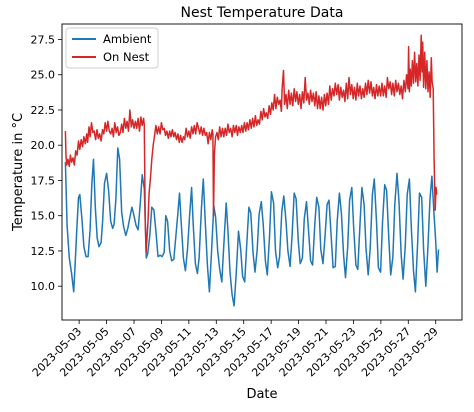 The height and width of the screenshot is (412, 474). What do you see at coordinates (43, 110) in the screenshot?
I see `y-tick-label: 22.5` at bounding box center [43, 110].